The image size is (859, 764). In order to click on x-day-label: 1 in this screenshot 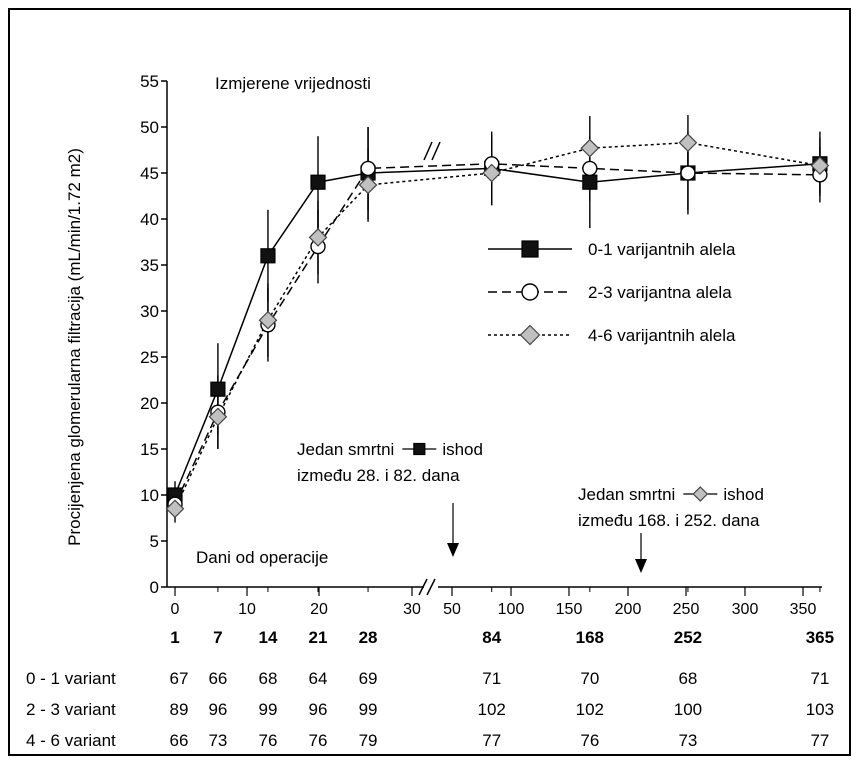, I will do `click(174, 637)`.